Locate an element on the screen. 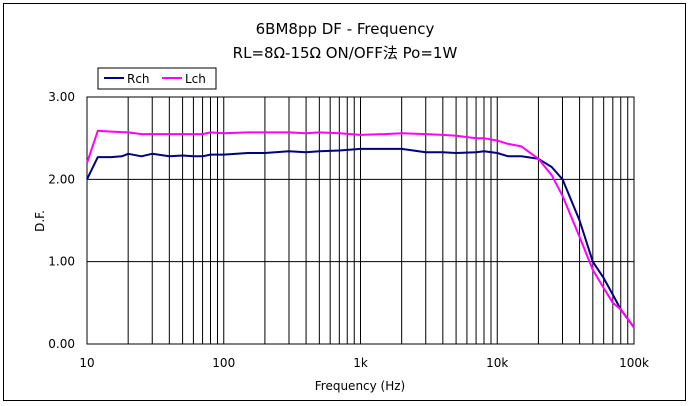  legend-box is located at coordinates (157, 78).